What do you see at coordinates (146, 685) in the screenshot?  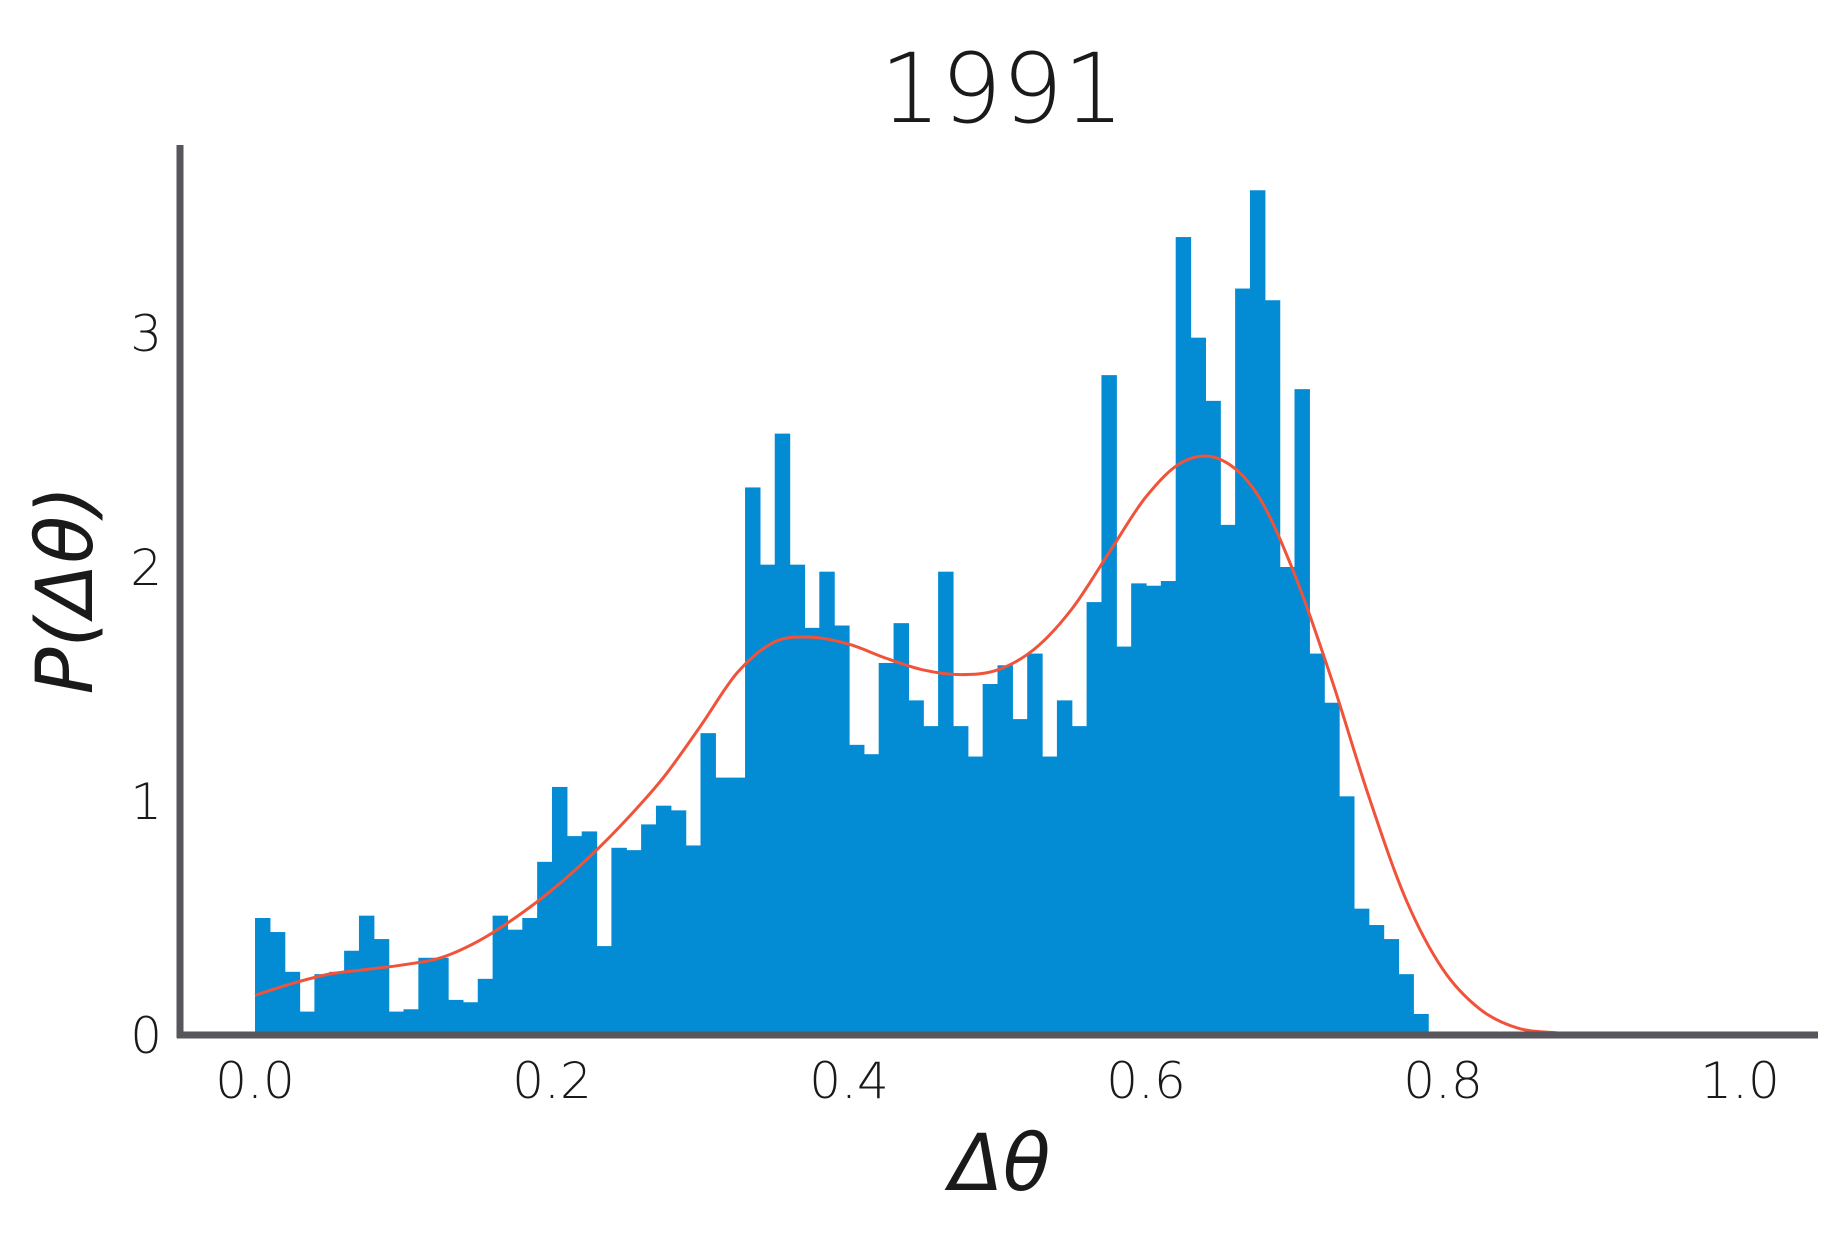 I see `y-tick-labels: 0 1 2 3` at bounding box center [146, 685].